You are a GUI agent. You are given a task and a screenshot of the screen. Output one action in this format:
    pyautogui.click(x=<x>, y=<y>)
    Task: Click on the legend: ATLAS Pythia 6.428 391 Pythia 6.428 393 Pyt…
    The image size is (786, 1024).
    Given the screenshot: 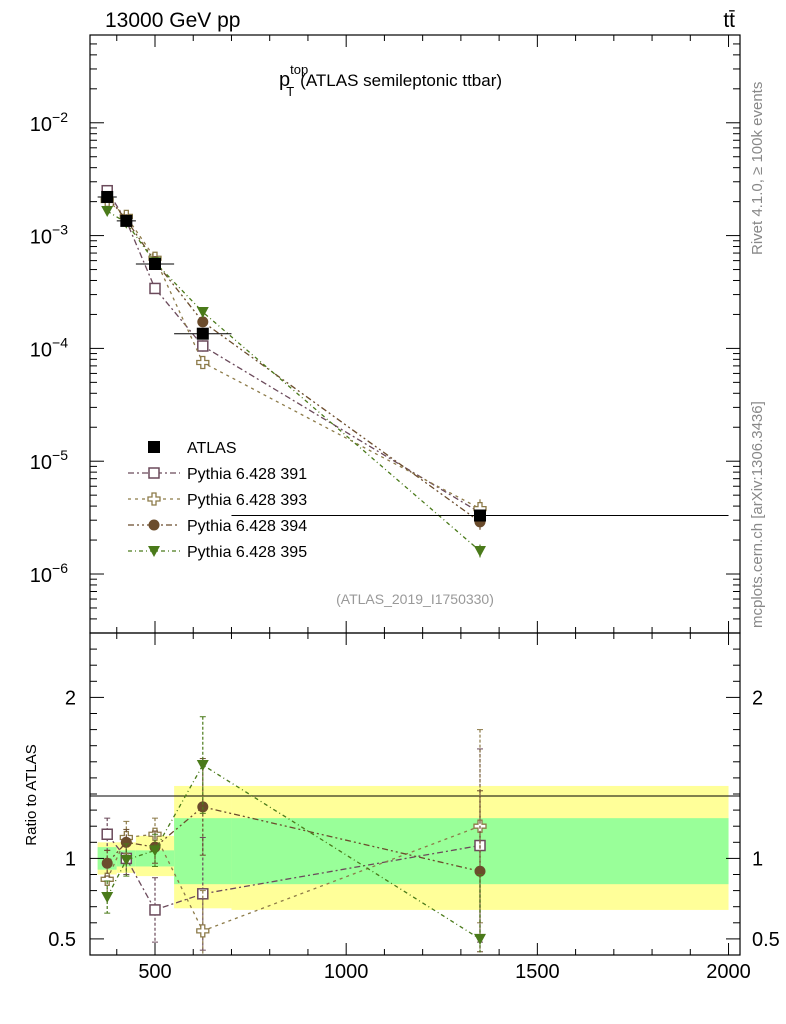 What is the action you would take?
    pyautogui.click(x=217, y=500)
    